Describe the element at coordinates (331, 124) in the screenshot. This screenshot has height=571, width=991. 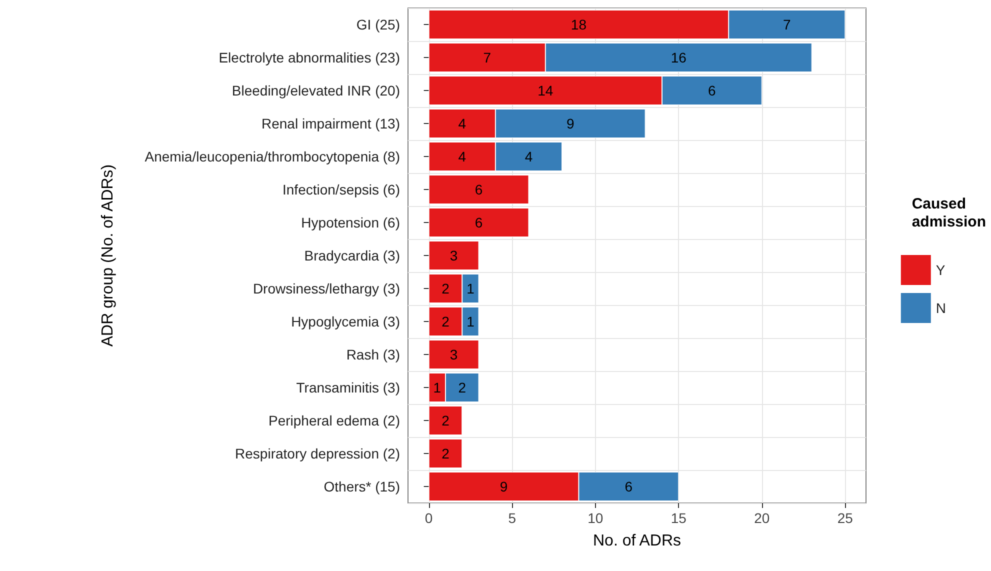
I see `y-tick-label: Renal impairment (13)` at that location.